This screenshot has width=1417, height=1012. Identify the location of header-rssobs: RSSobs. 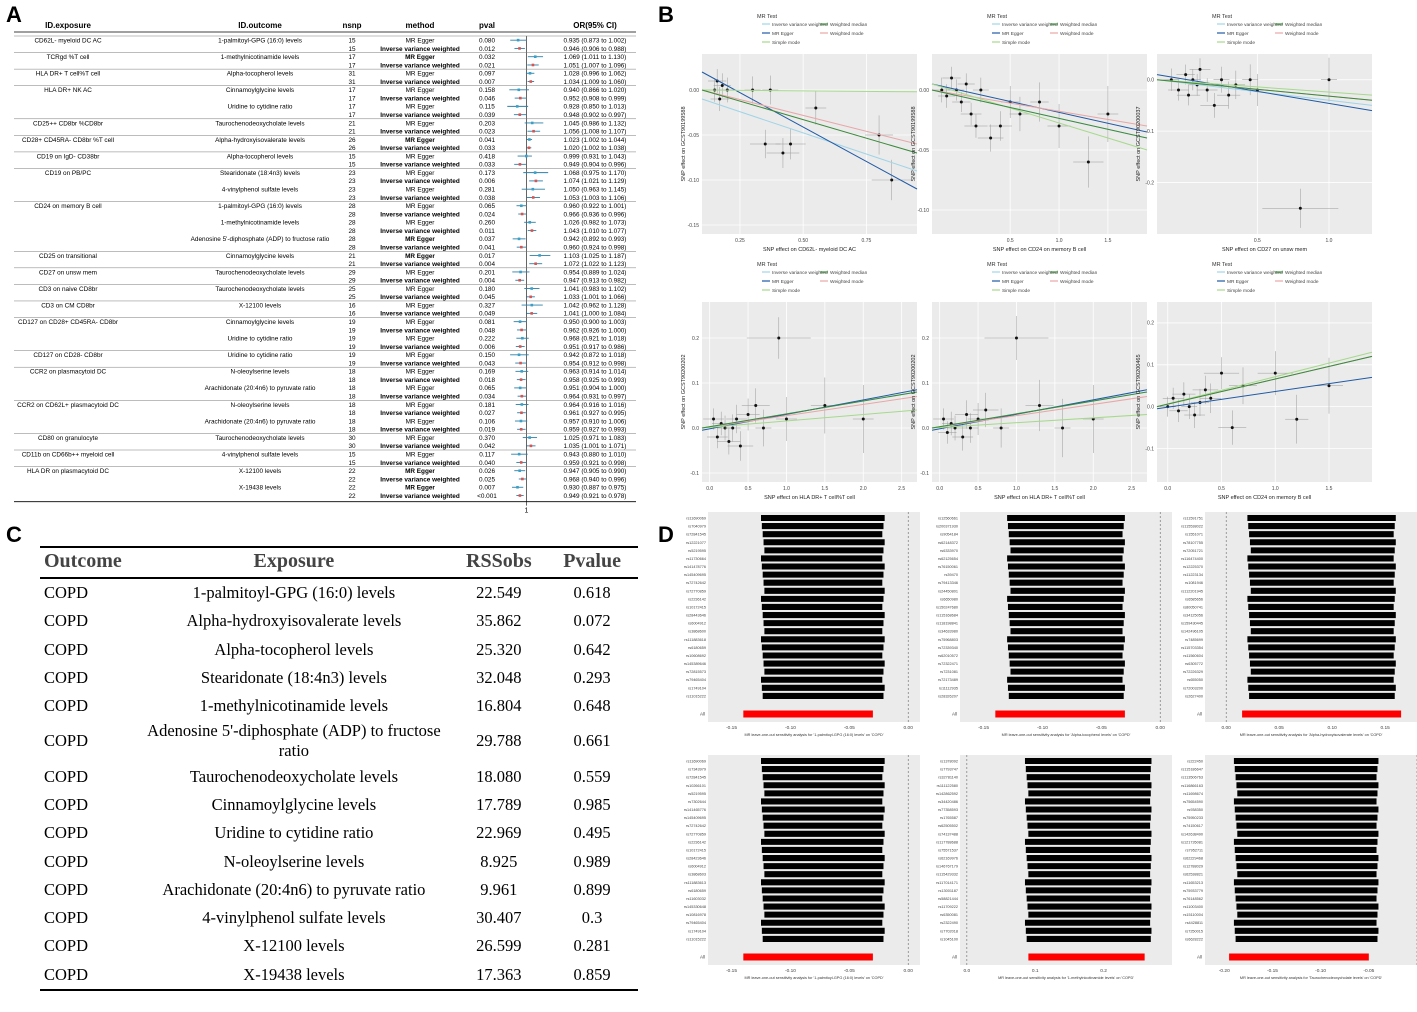
(499, 562).